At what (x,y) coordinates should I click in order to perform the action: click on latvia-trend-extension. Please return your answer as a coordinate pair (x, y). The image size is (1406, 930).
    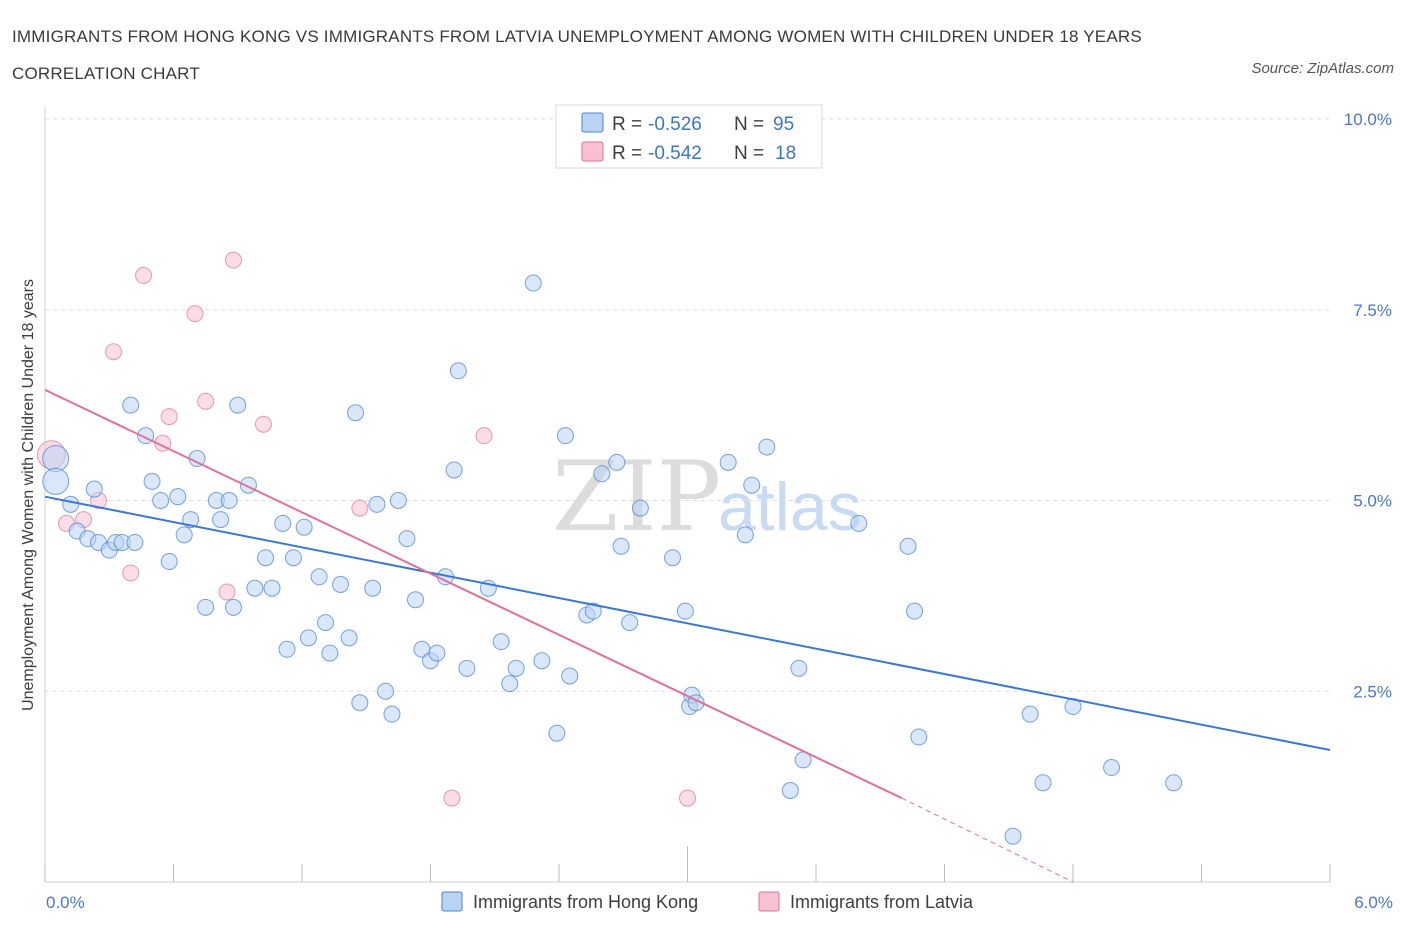
    Looking at the image, I should click on (987, 840).